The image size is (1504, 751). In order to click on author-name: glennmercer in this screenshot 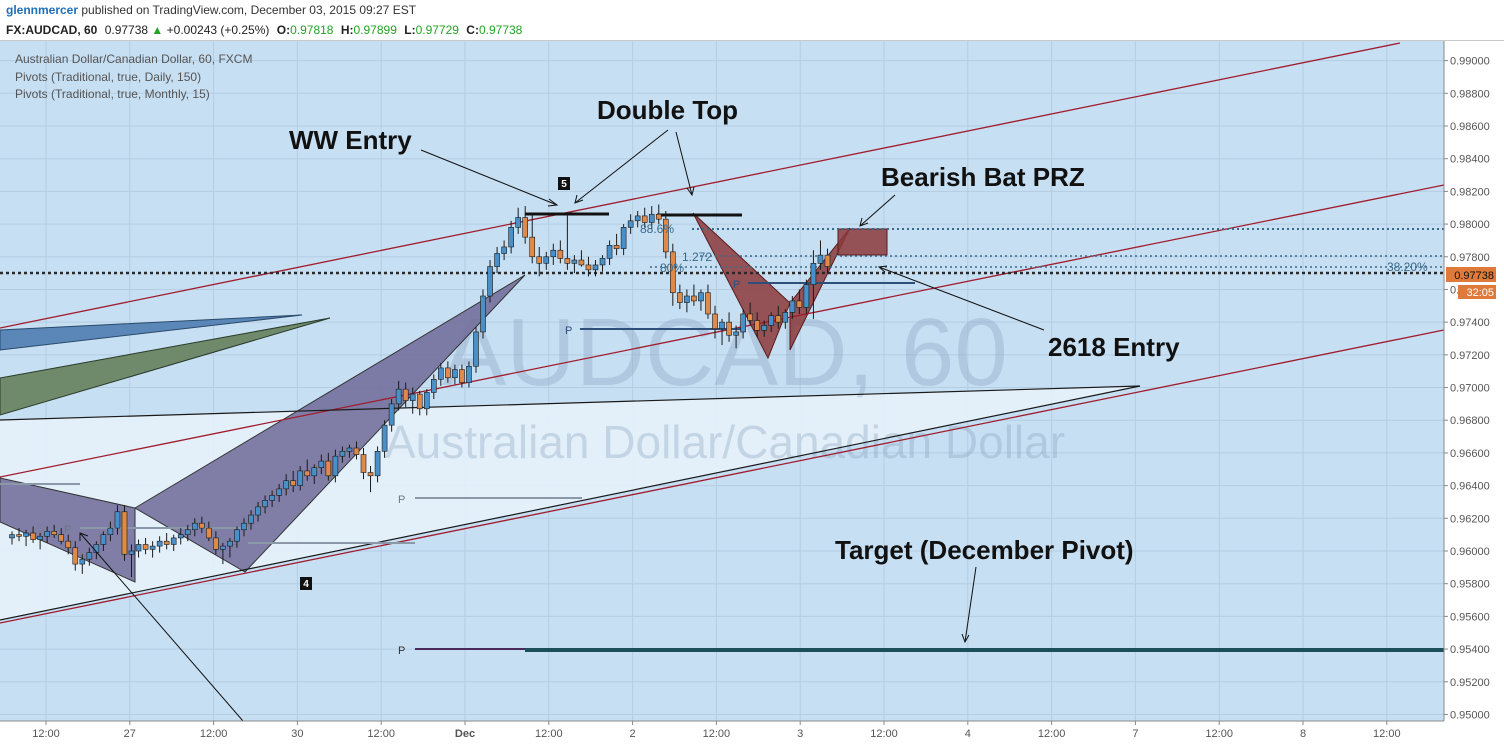, I will do `click(42, 10)`.